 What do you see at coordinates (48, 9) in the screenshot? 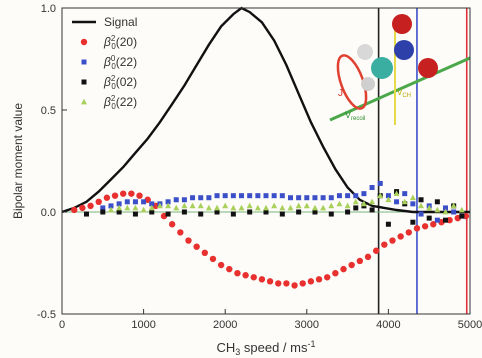
I see `y-tick-label: 1.0` at bounding box center [48, 9].